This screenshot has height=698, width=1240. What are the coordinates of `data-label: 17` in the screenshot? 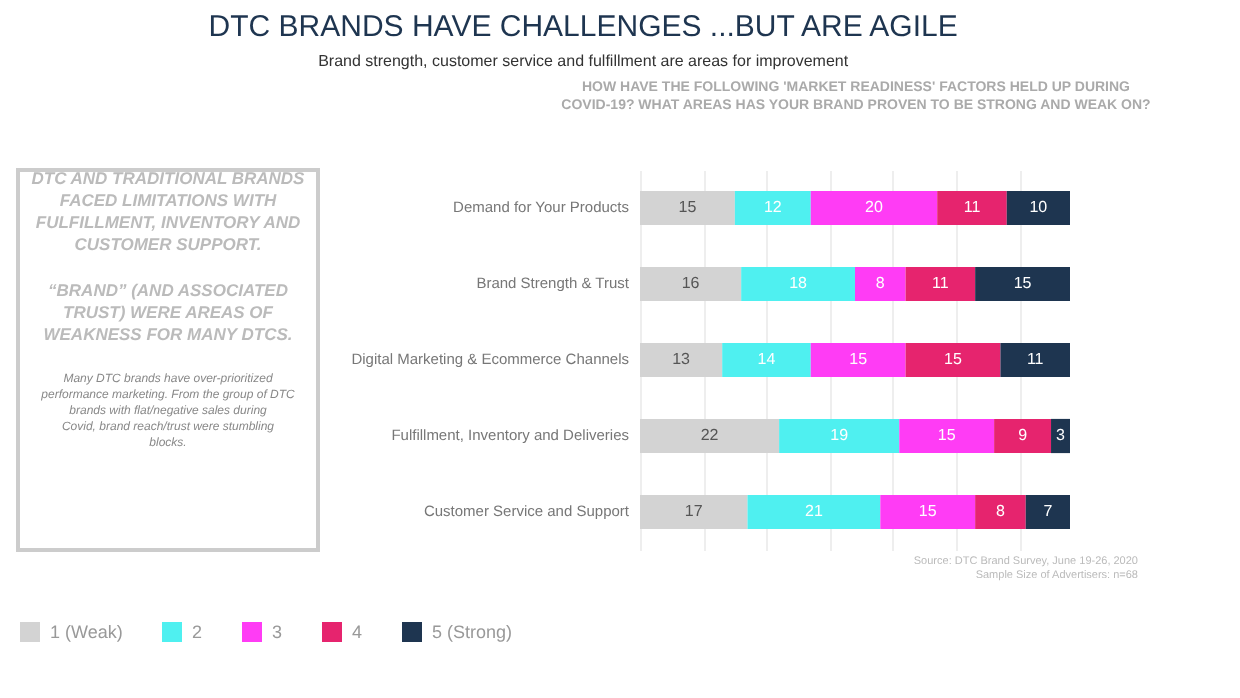 It's located at (694, 511).